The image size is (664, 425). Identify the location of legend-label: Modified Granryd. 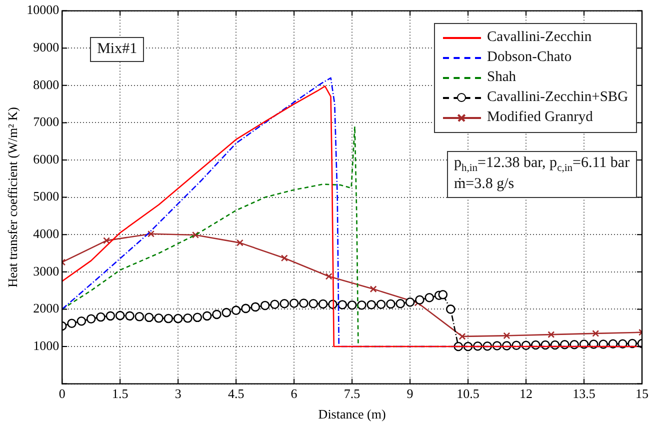
(540, 118).